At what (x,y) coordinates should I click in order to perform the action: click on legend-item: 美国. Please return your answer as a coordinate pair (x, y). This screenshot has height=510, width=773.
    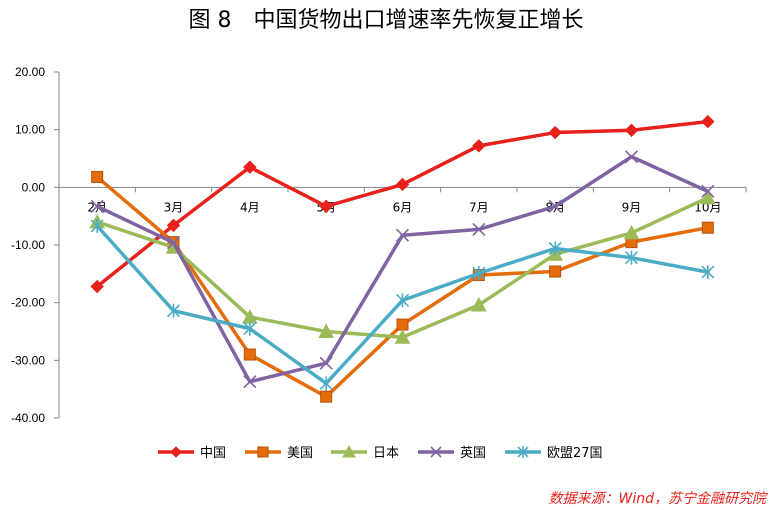
    Looking at the image, I should click on (279, 453).